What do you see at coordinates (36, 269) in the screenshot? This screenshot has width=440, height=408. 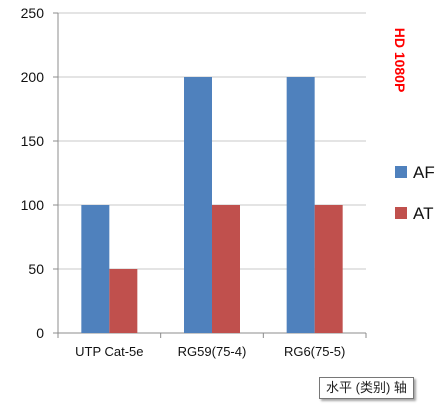 I see `y-tick-label: 50` at bounding box center [36, 269].